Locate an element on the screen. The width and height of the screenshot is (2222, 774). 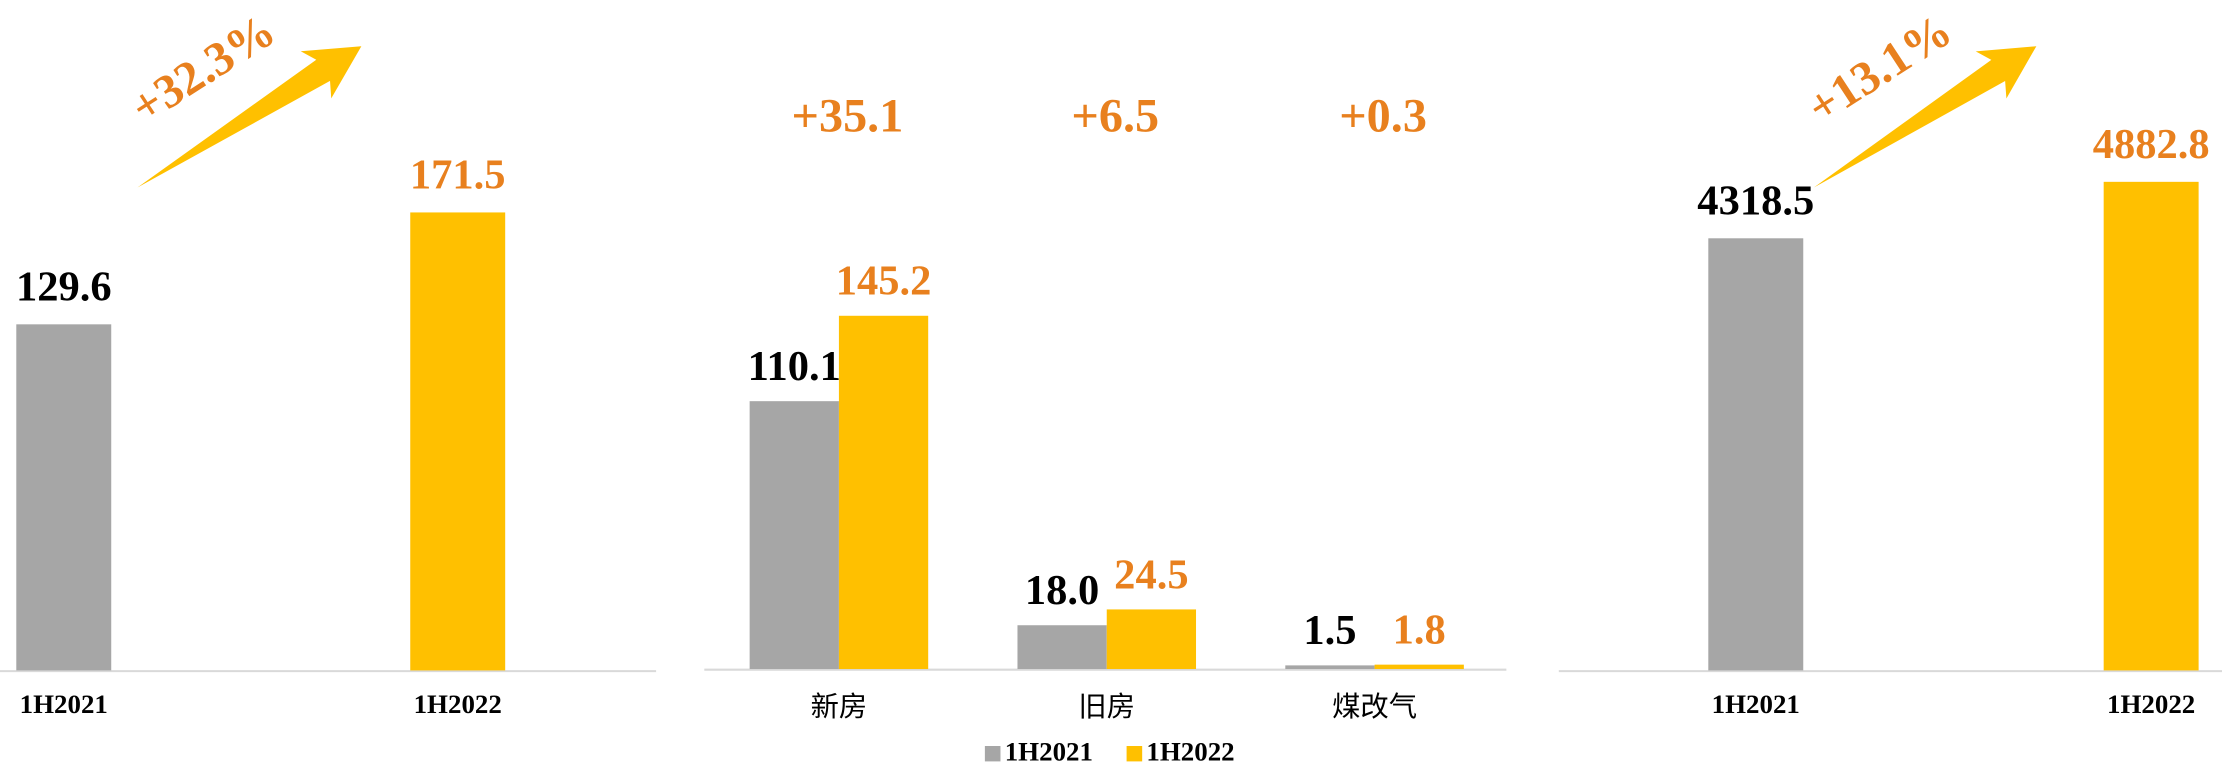
data-label: 18.0 is located at coordinates (1062, 590).